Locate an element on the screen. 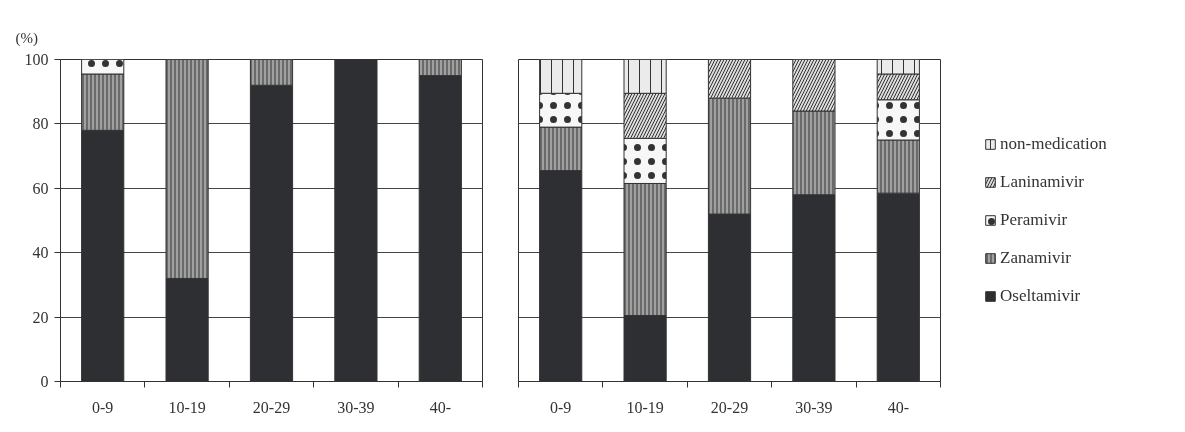 This screenshot has height=432, width=1185. y-tick-label: 60 is located at coordinates (40, 188).